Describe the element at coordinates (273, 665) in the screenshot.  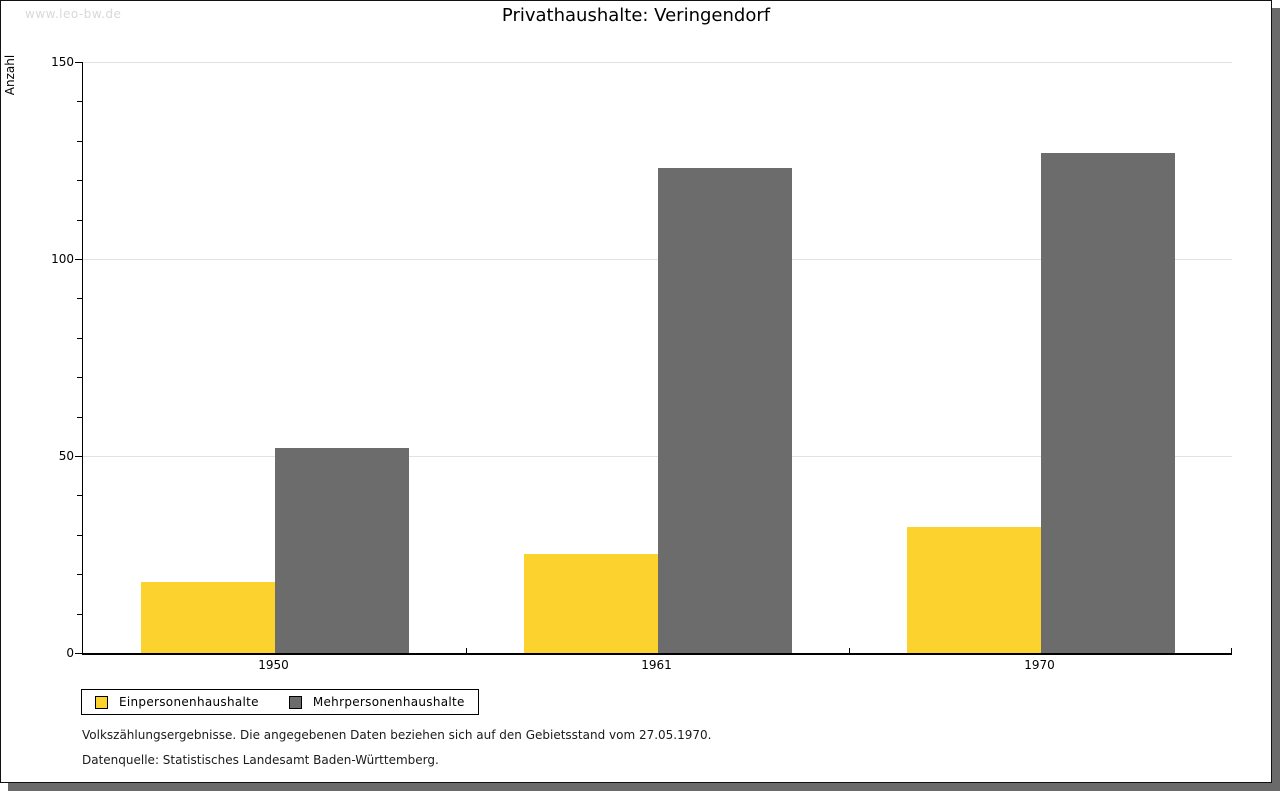
I see `x-axis-category-label: 1950` at that location.